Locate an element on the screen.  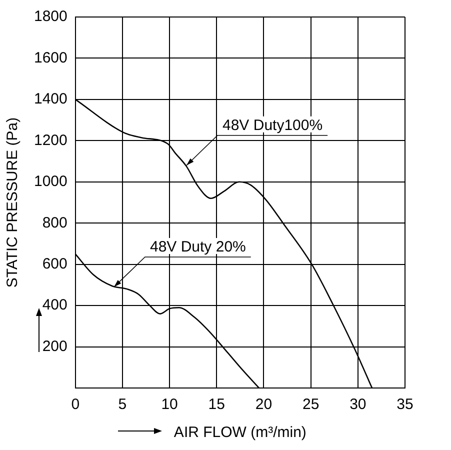
x-tick-label: 35 is located at coordinates (405, 405).